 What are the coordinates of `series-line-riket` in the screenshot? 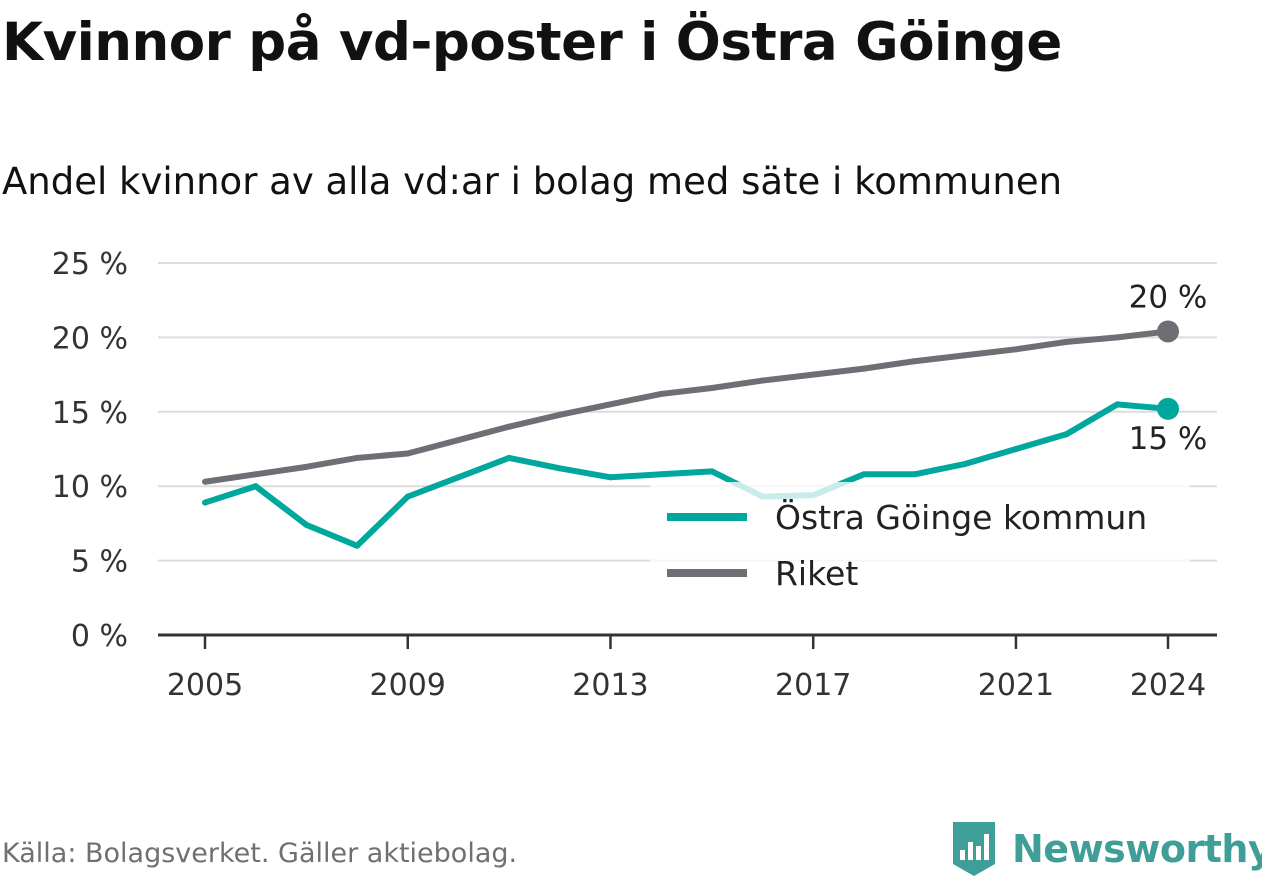 It's located at (686, 406).